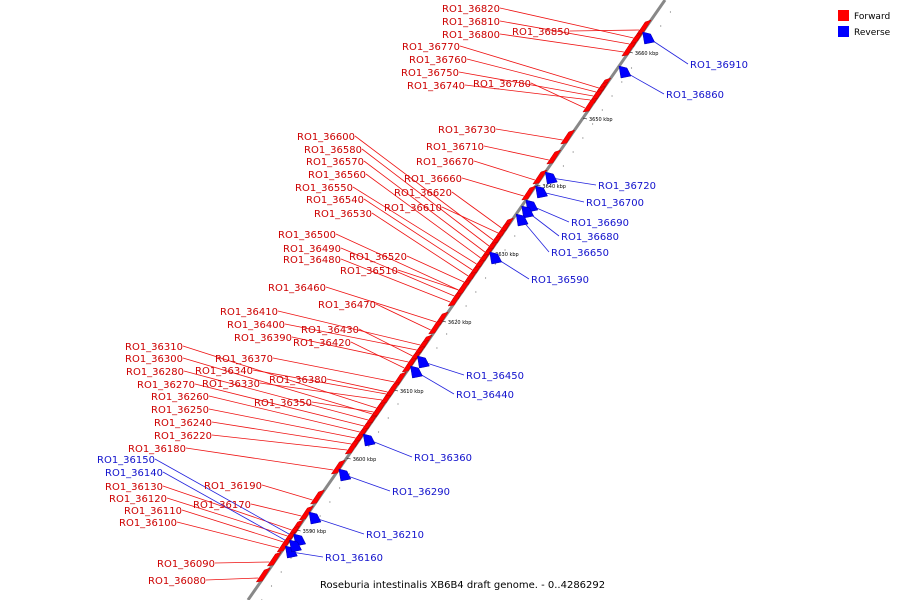 This screenshot has width=900, height=600. I want to click on forward-gene-label: RO1_36820, so click(471, 9).